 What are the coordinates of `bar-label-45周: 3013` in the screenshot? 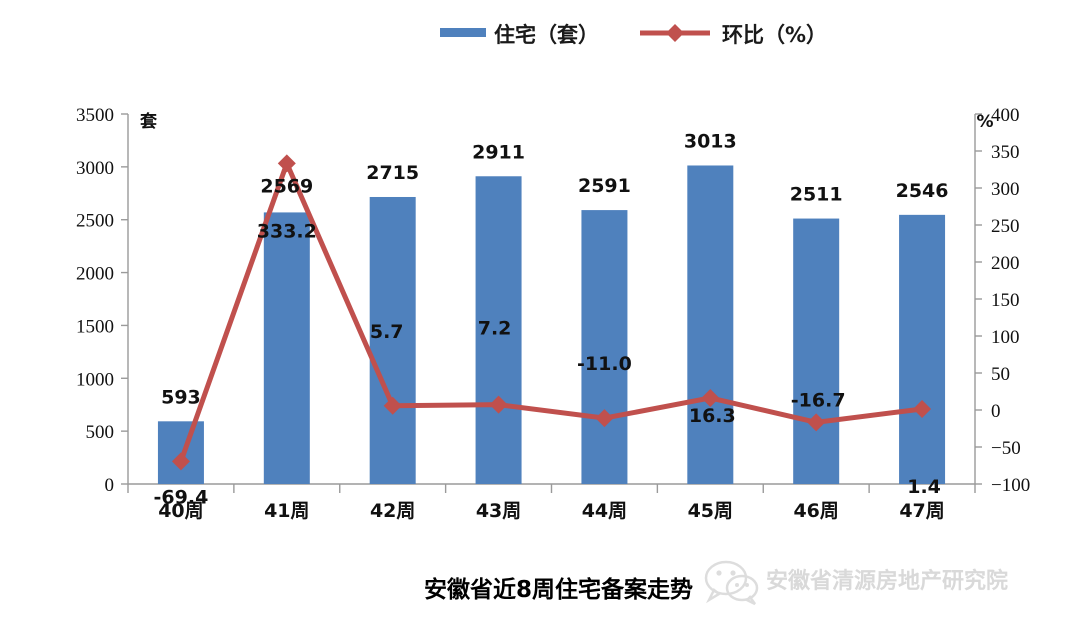 It's located at (710, 141).